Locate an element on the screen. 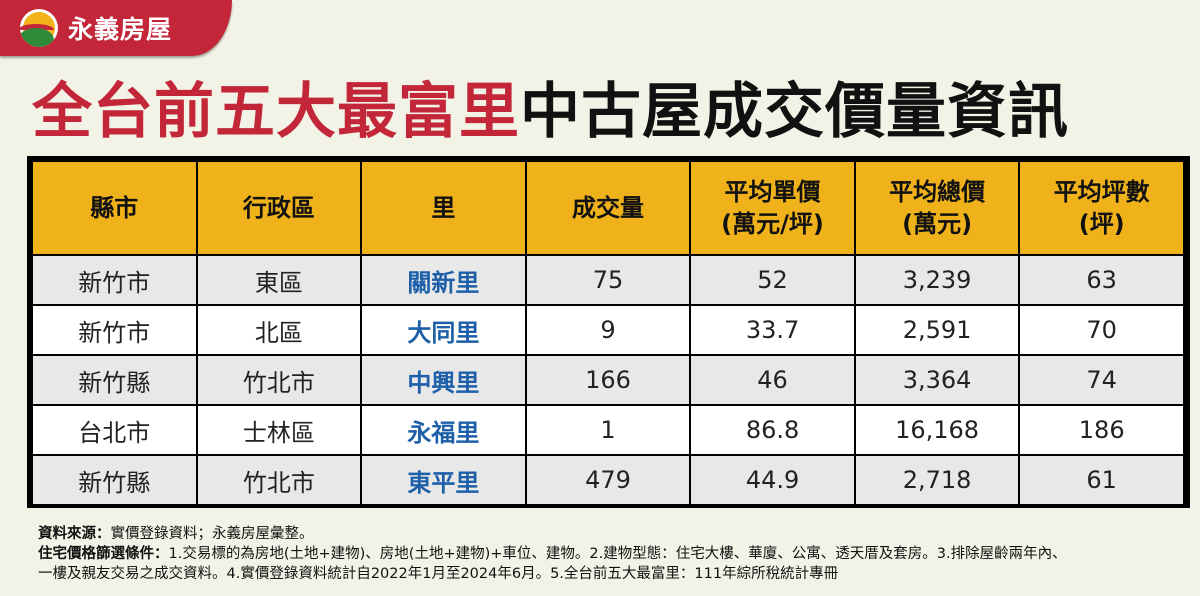  cell-volume: 9 is located at coordinates (608, 330).